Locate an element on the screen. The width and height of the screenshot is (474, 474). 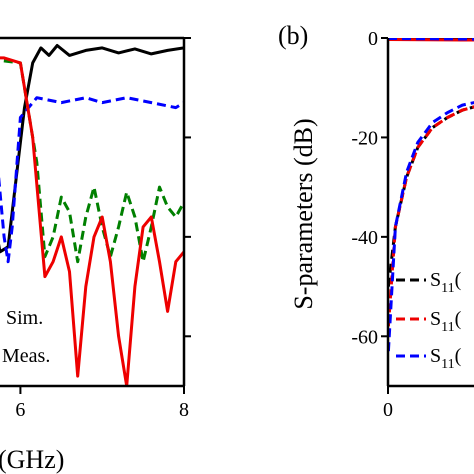
panel-a-y-ticks is located at coordinates (187, 187).